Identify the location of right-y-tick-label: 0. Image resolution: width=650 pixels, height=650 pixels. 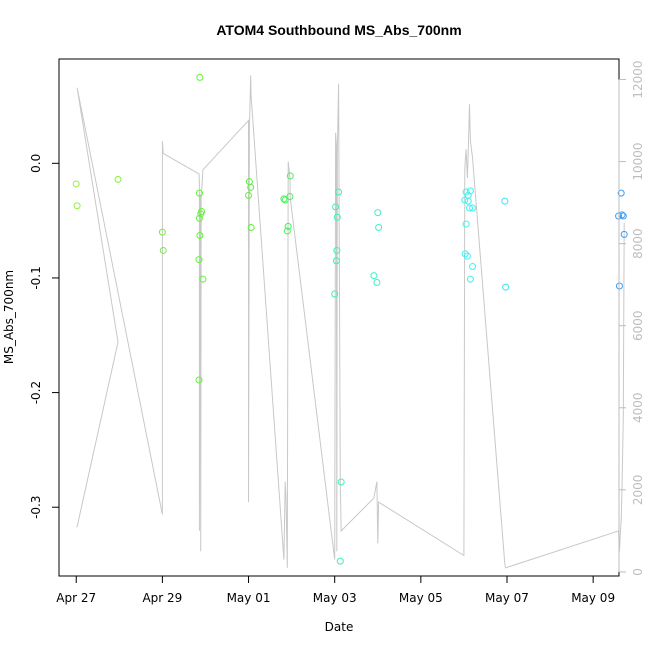
(638, 572).